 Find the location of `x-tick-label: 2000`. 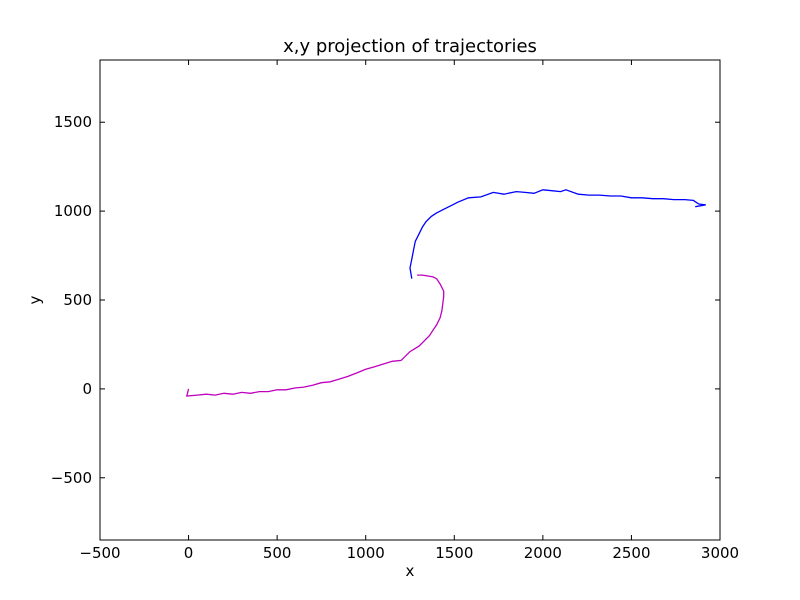

x-tick-label: 2000 is located at coordinates (543, 553).